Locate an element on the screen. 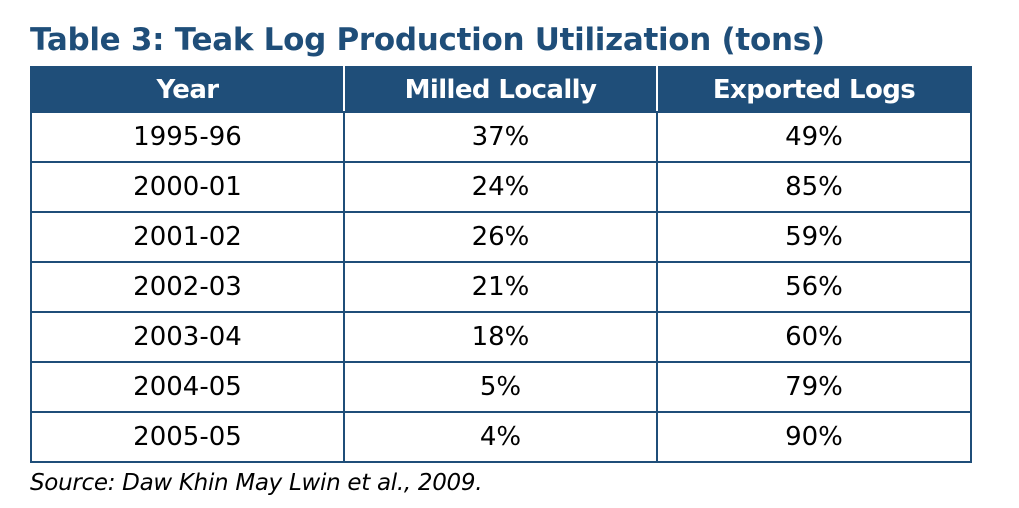  cell-year: 2000-01 is located at coordinates (187, 187).